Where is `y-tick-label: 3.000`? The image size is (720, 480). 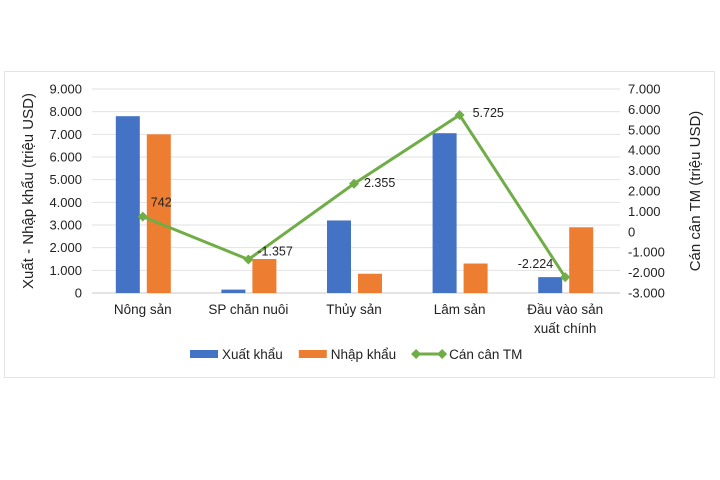
y-tick-label: 3.000 is located at coordinates (65, 225).